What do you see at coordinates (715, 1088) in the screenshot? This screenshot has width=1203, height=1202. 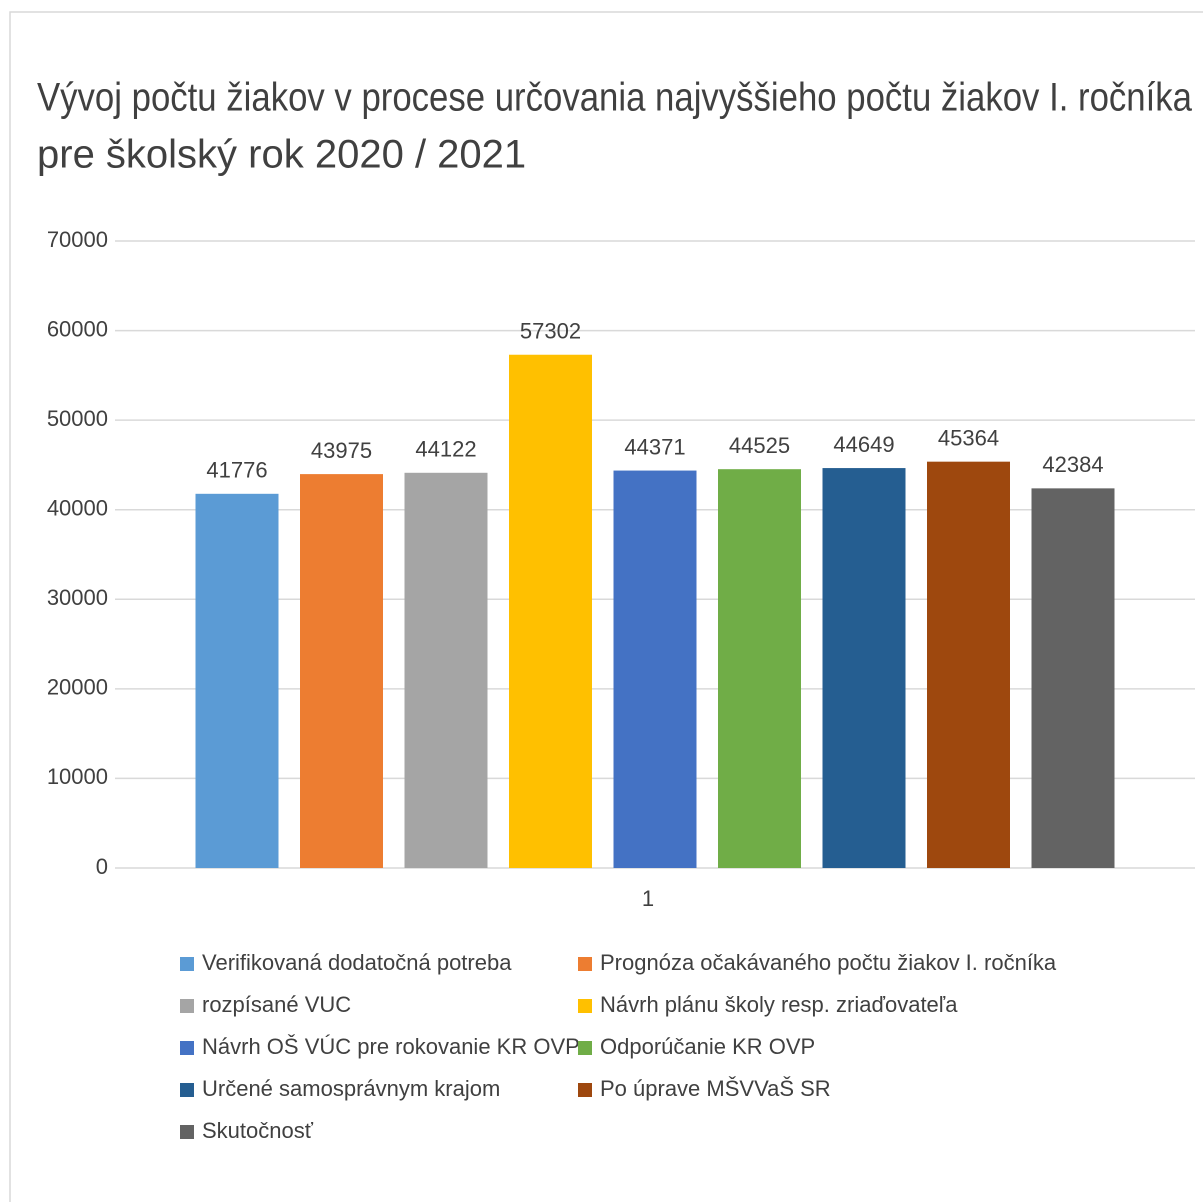 I see `legend-label: Po úprave MŠVVaŠ SR` at bounding box center [715, 1088].